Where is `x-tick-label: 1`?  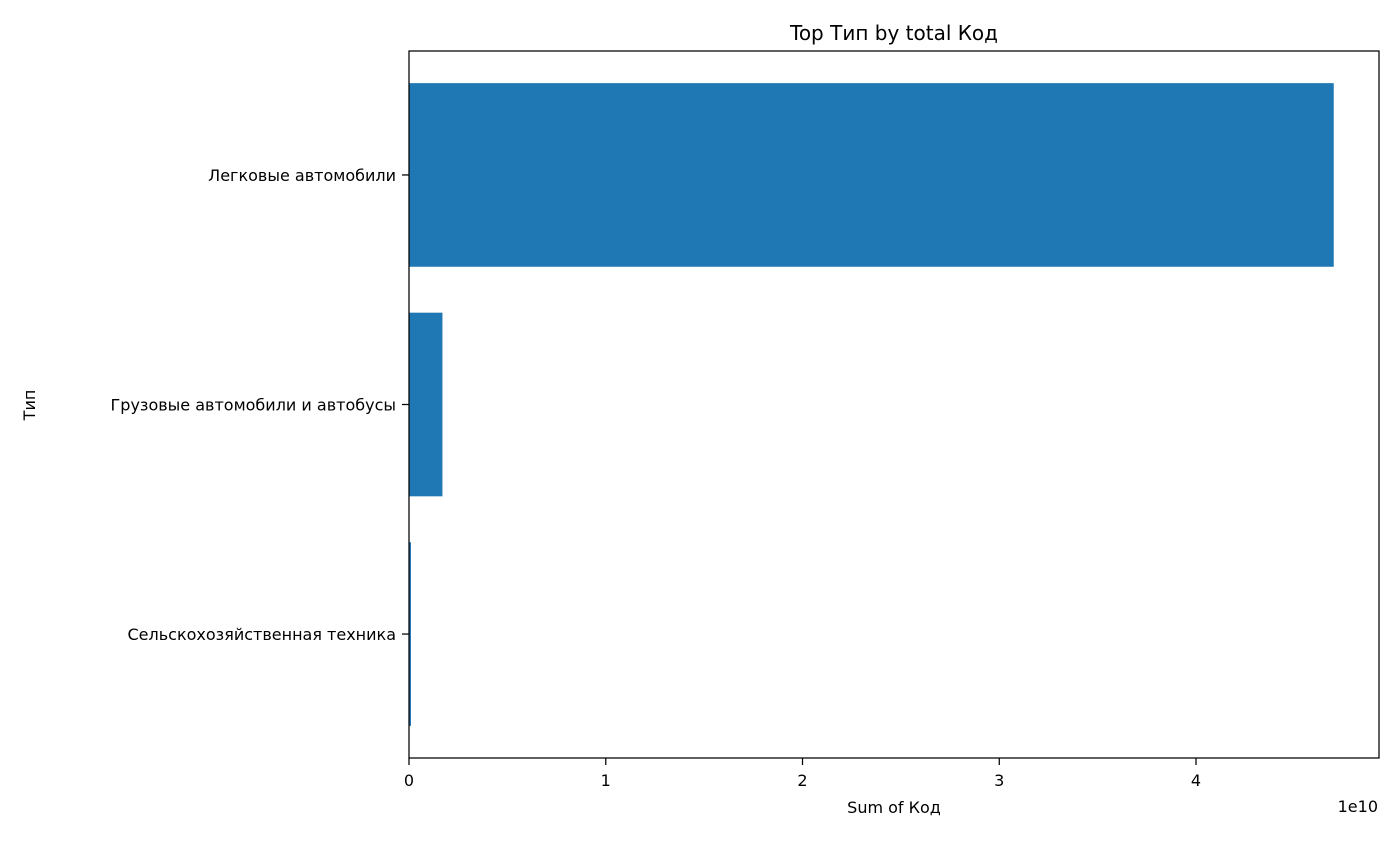 x-tick-label: 1 is located at coordinates (606, 780).